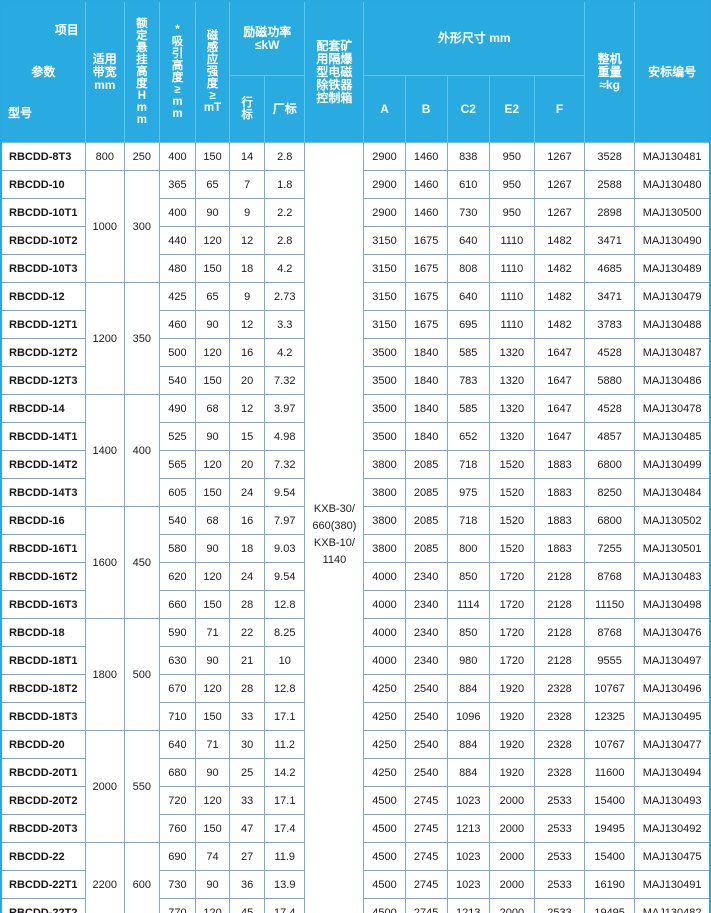 Image resolution: width=711 pixels, height=913 pixels. What do you see at coordinates (511, 576) in the screenshot?
I see `cell-dim-e2: 1720` at bounding box center [511, 576].